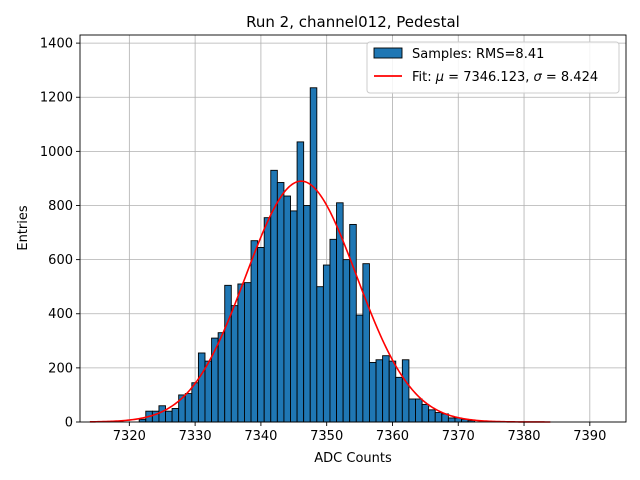 This screenshot has height=480, width=640. I want to click on y-tick-label: 400, so click(60, 314).